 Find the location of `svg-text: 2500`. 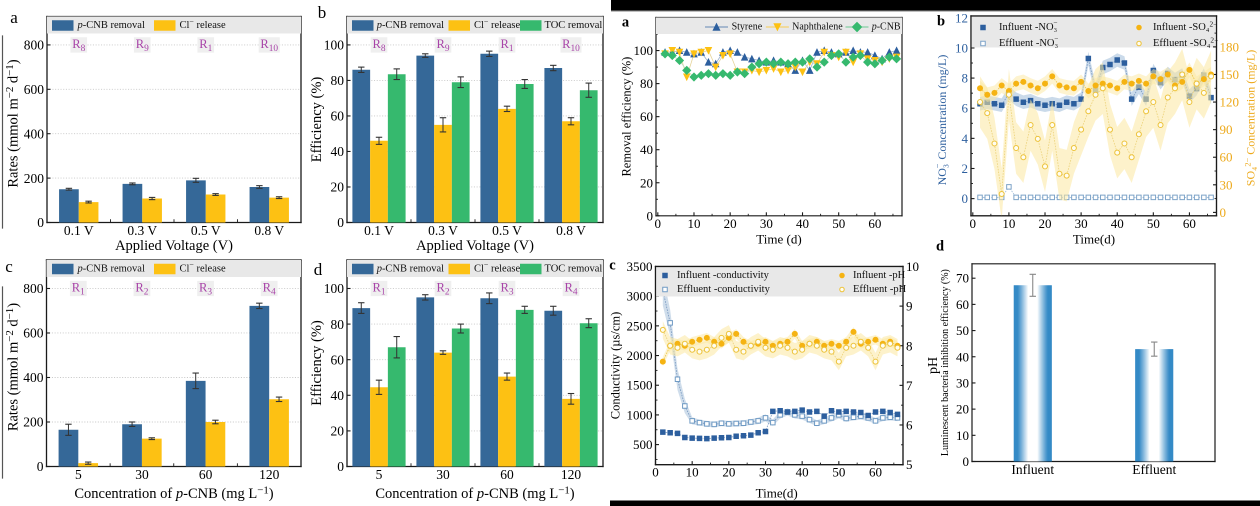

svg-text: 2500 is located at coordinates (640, 325).